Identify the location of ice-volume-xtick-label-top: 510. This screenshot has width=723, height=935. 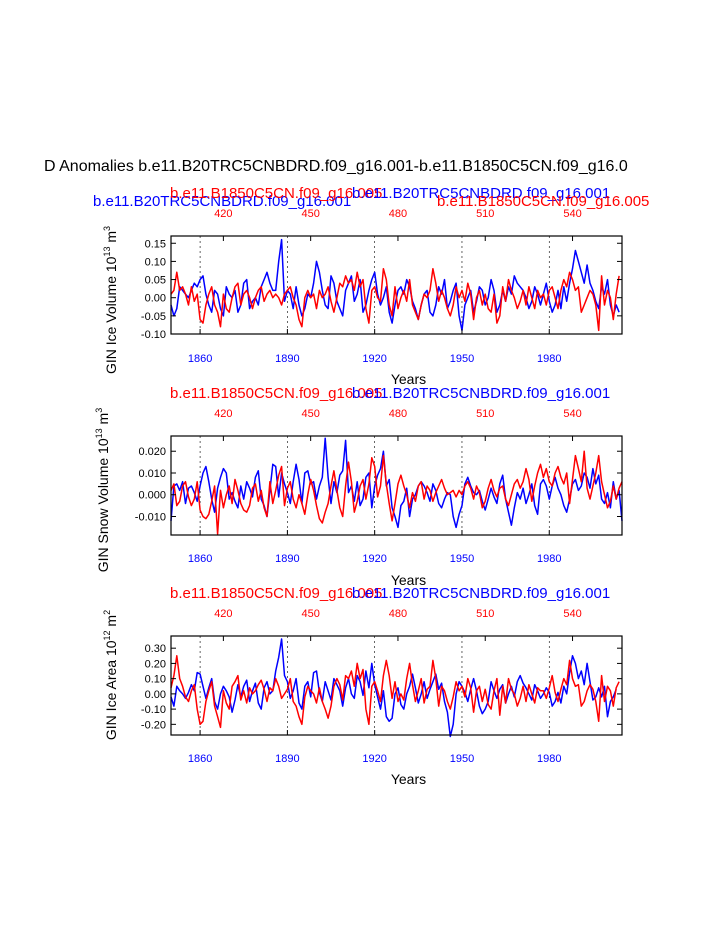
(485, 214).